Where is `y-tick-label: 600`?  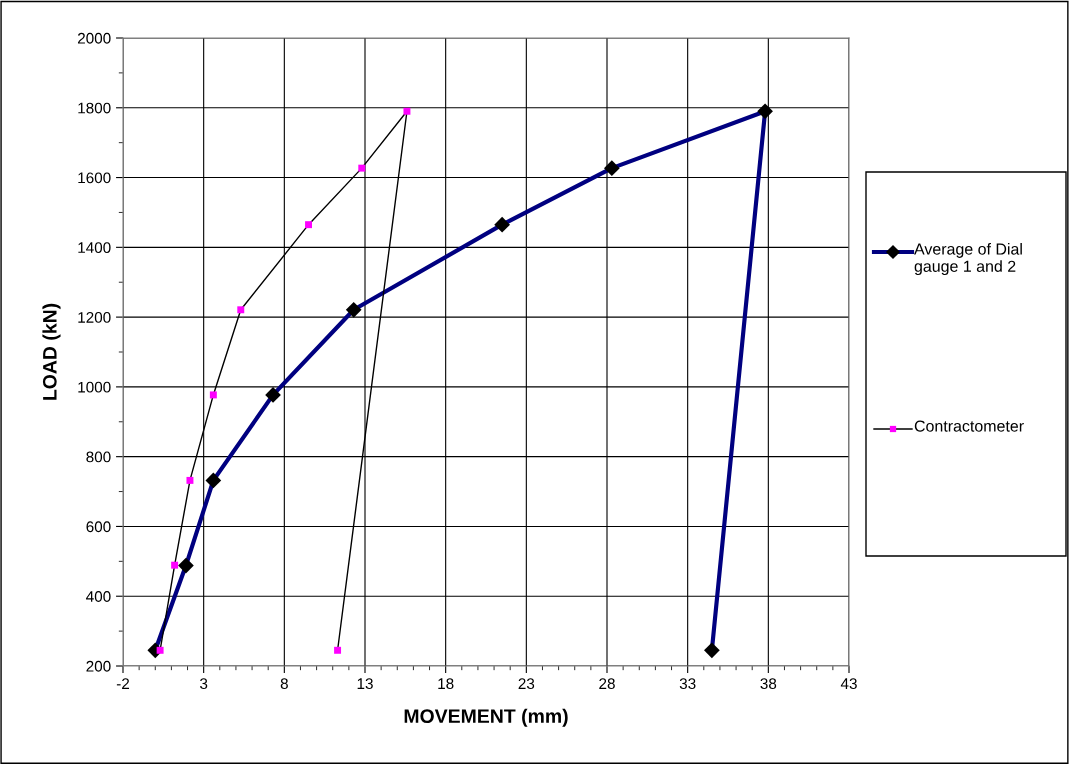
y-tick-label: 600 is located at coordinates (98, 527).